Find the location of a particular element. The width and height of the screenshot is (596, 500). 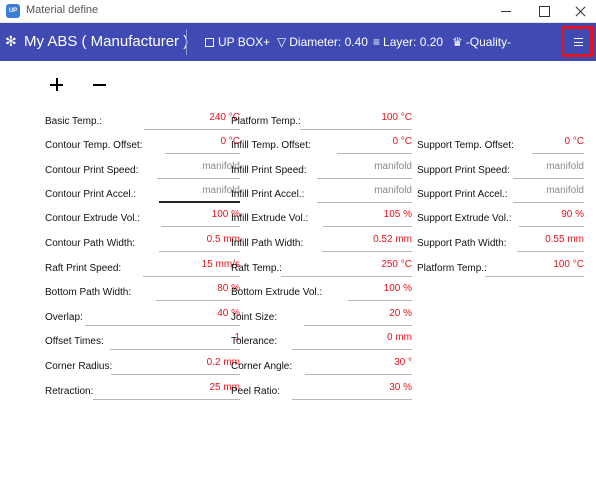

printer-info: UP BOX+ is located at coordinates (237, 42).